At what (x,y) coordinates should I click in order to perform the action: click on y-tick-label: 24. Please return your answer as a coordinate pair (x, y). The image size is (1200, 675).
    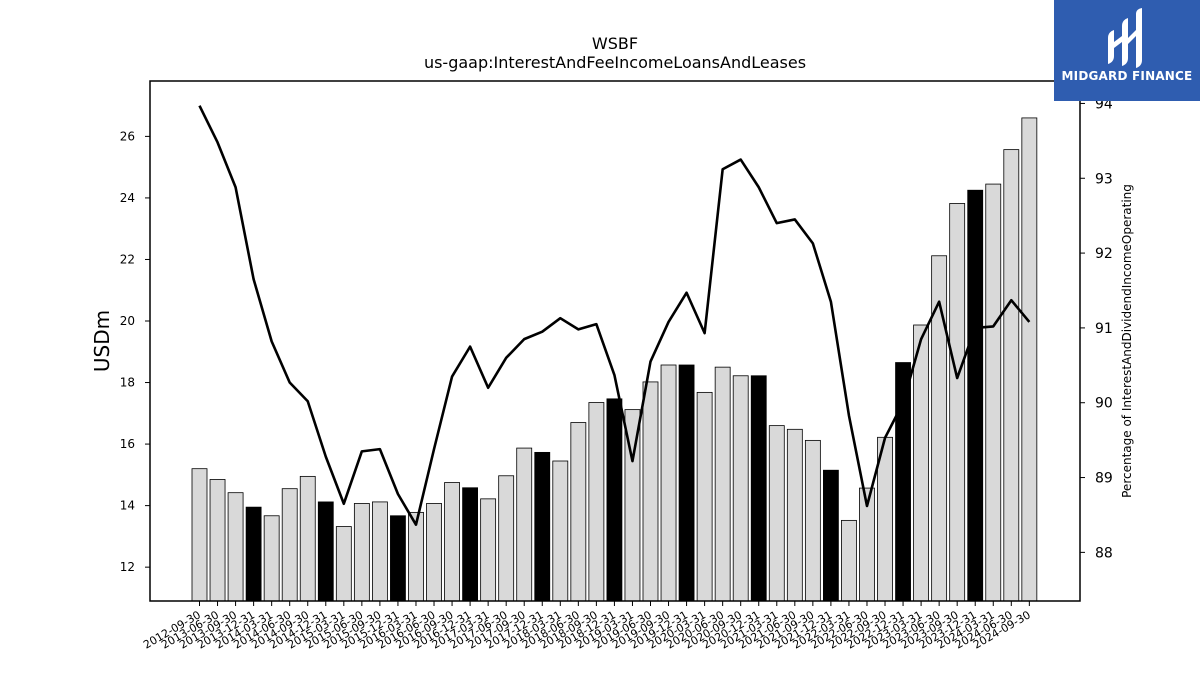
    Looking at the image, I should click on (127, 198).